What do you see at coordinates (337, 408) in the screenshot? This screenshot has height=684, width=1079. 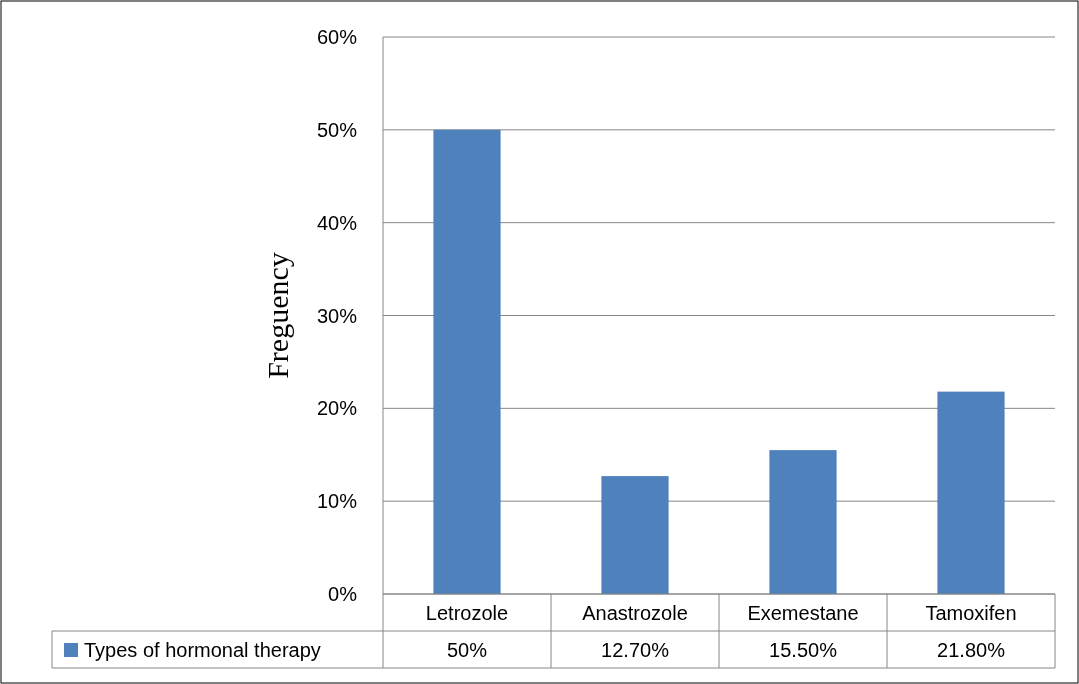 I see `y-tick-label: 20%` at bounding box center [337, 408].